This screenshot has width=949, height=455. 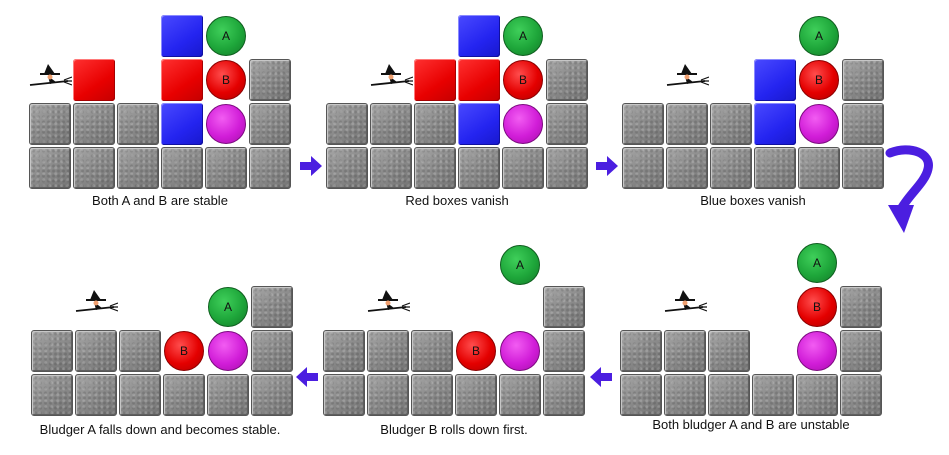 I want to click on panel-red-vanish: B A Red boxes vanish, so click(x=447, y=107).